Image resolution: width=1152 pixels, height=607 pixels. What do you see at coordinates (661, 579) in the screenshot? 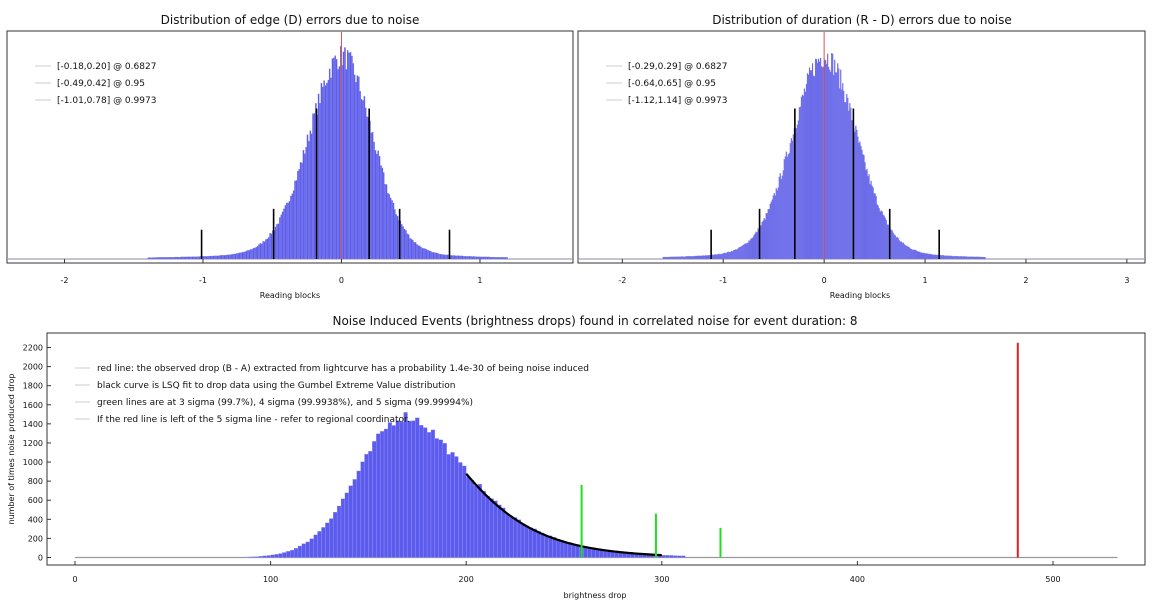
I see `x-tick-label: 300` at bounding box center [661, 579].